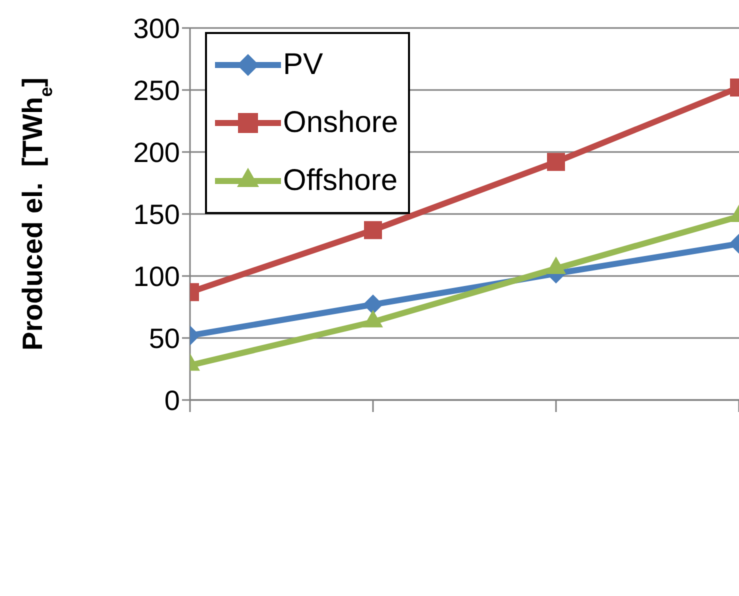  Describe the element at coordinates (156, 28) in the screenshot. I see `y-tick-label: 300` at that location.